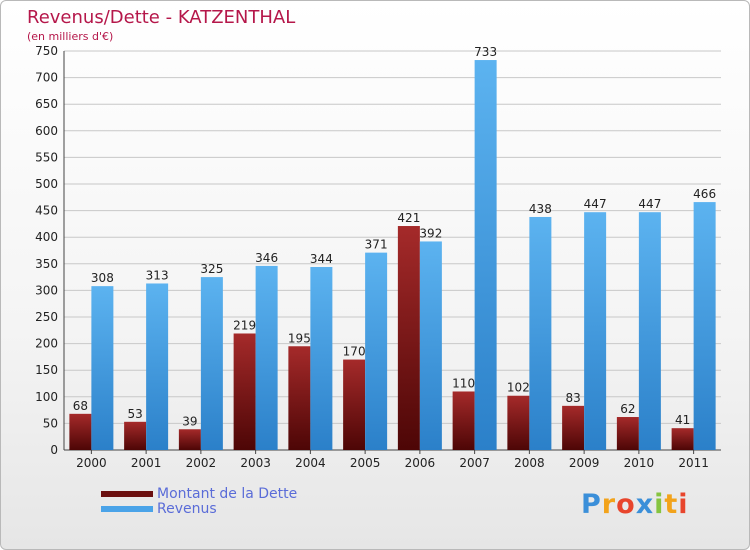 The height and width of the screenshot is (550, 750). Describe the element at coordinates (46, 344) in the screenshot. I see `y-tick-label: 200` at that location.